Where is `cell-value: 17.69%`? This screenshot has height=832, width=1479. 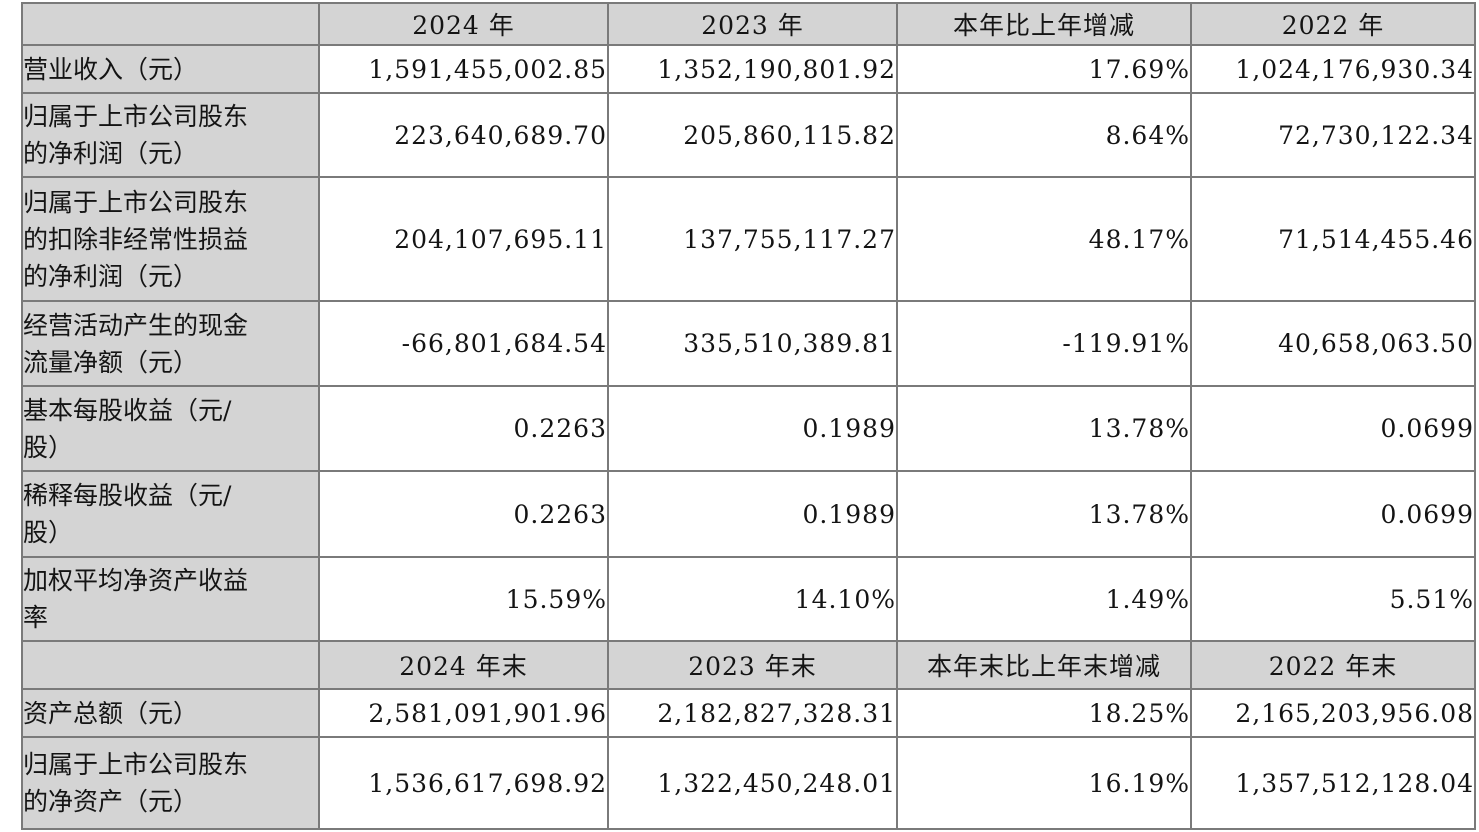 cell-value: 17.69% is located at coordinates (1044, 69).